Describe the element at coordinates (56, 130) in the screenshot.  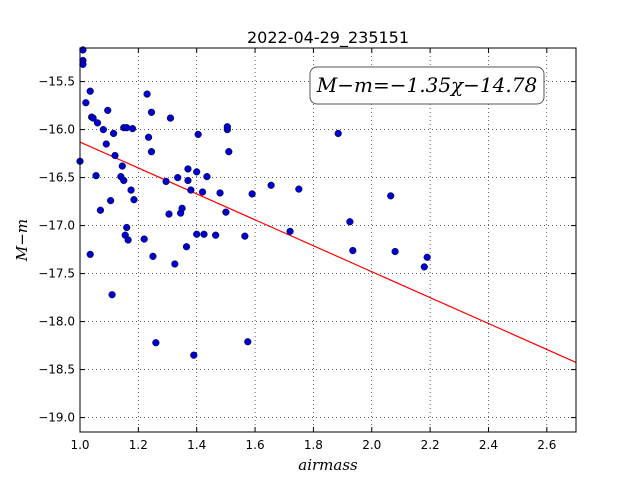
I see `y-tick-label: −16.0` at that location.